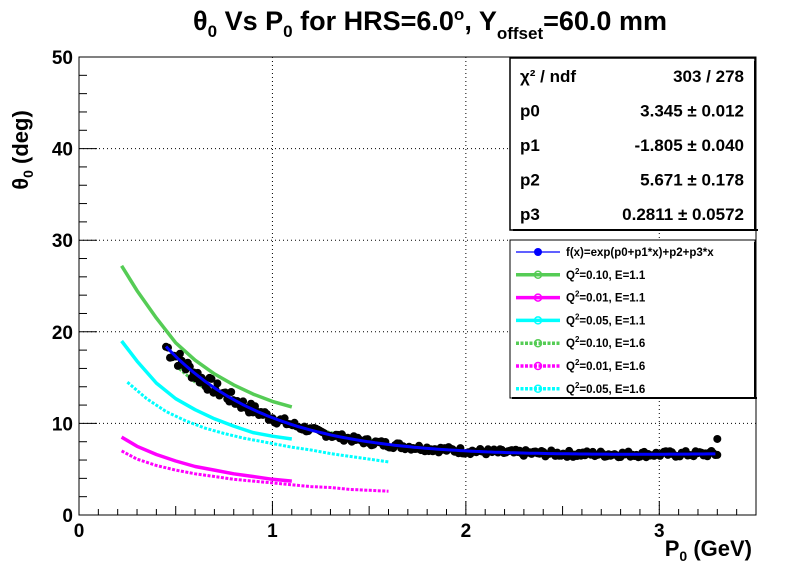 This screenshot has height=572, width=796. I want to click on x-tick-label: 3, so click(659, 531).